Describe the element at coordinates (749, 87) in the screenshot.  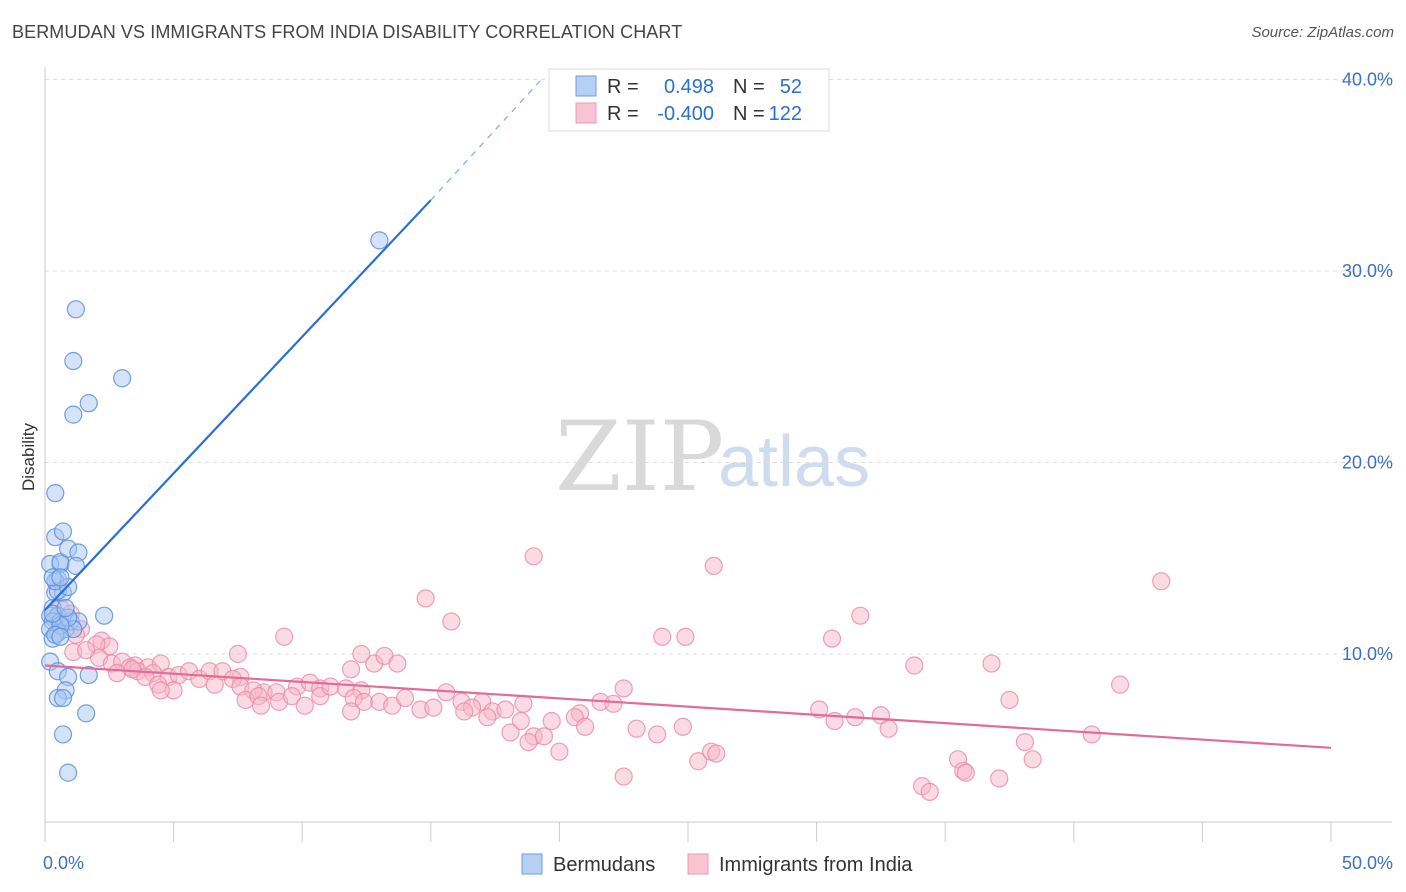
I see `stats-n-label-1: N =` at that location.